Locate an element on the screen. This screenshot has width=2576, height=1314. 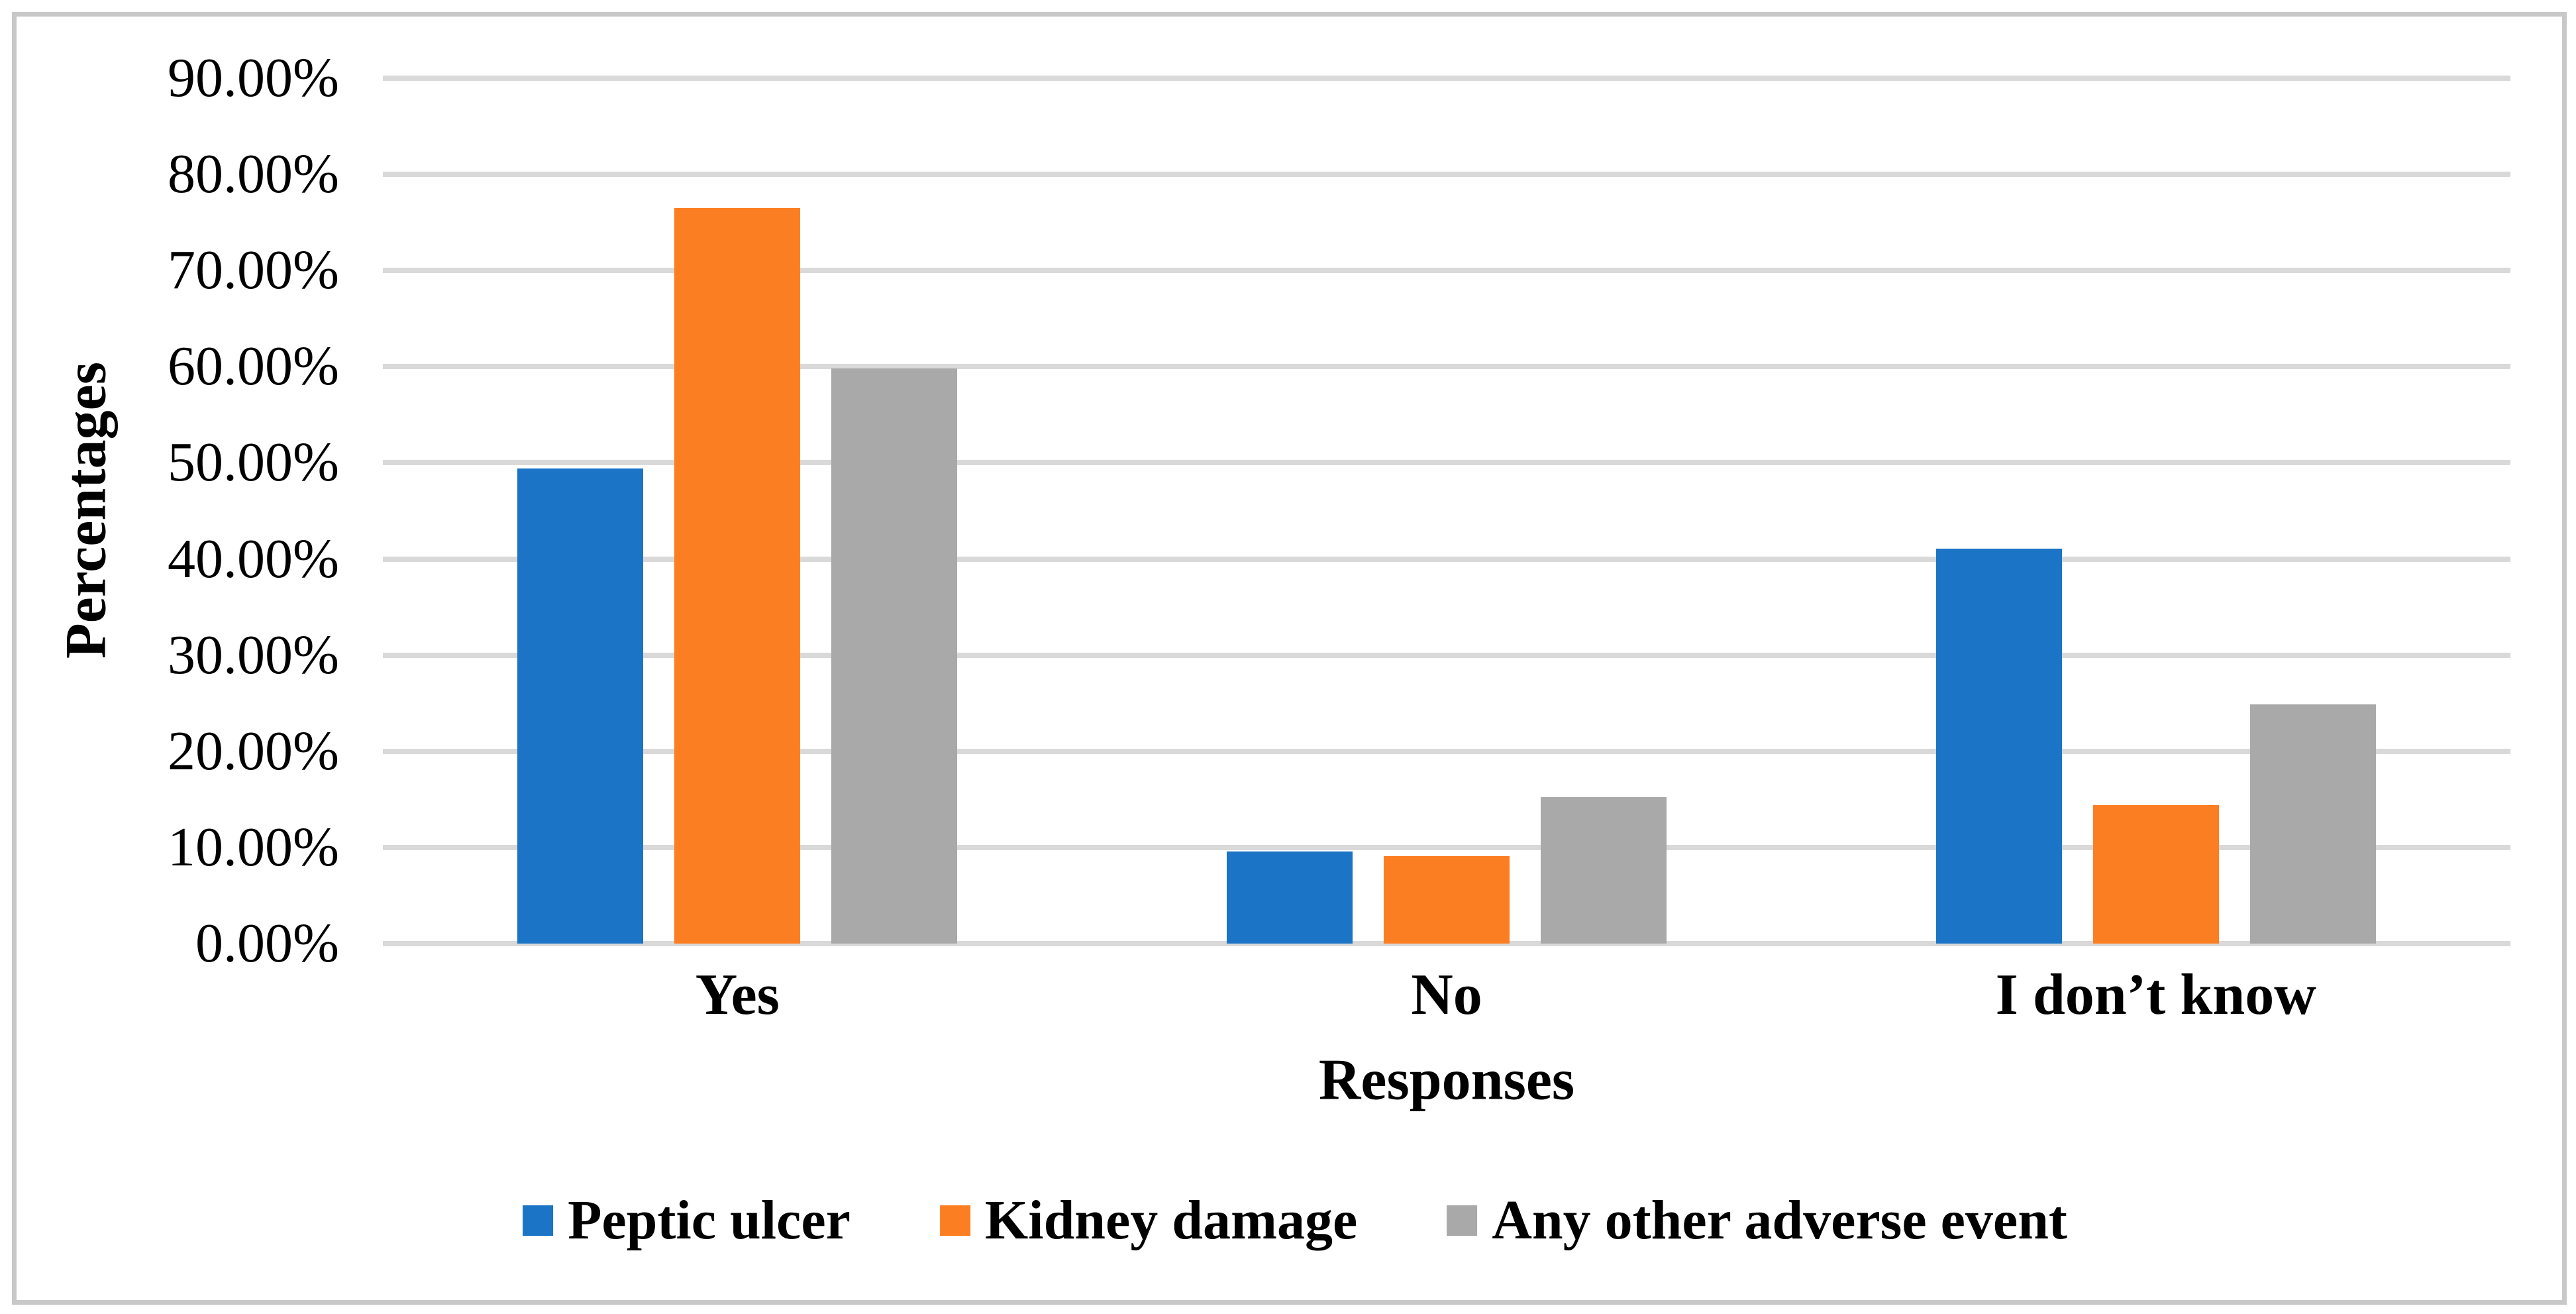
y-tick-label-60: 60.00% is located at coordinates (253, 367).